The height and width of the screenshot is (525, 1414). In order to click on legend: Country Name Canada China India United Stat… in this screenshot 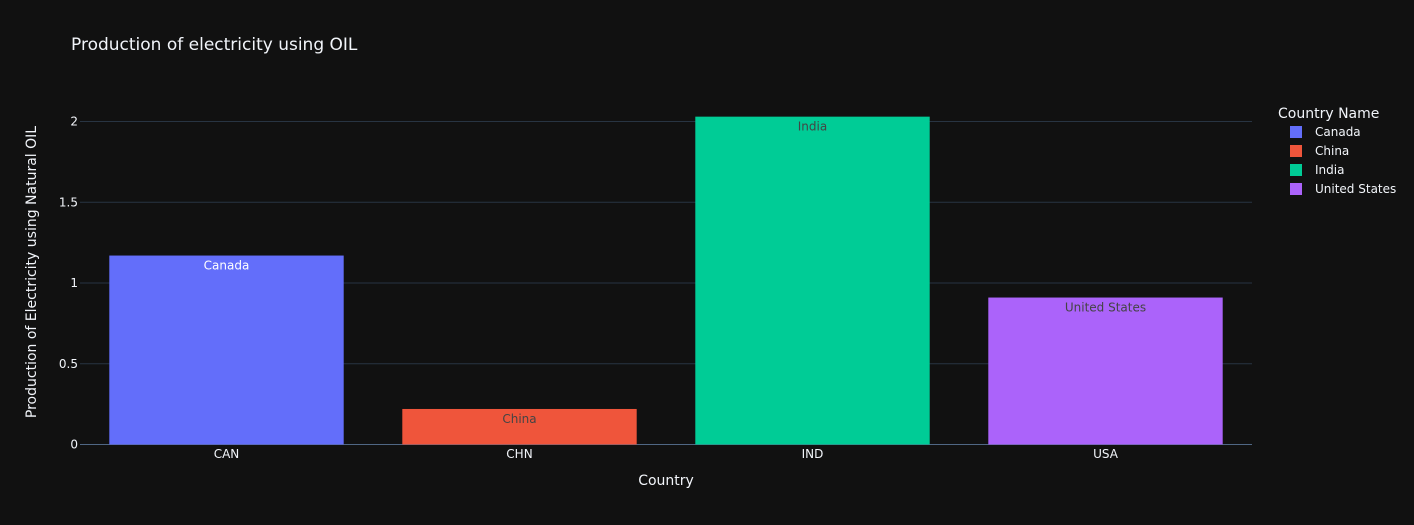, I will do `click(1337, 151)`.